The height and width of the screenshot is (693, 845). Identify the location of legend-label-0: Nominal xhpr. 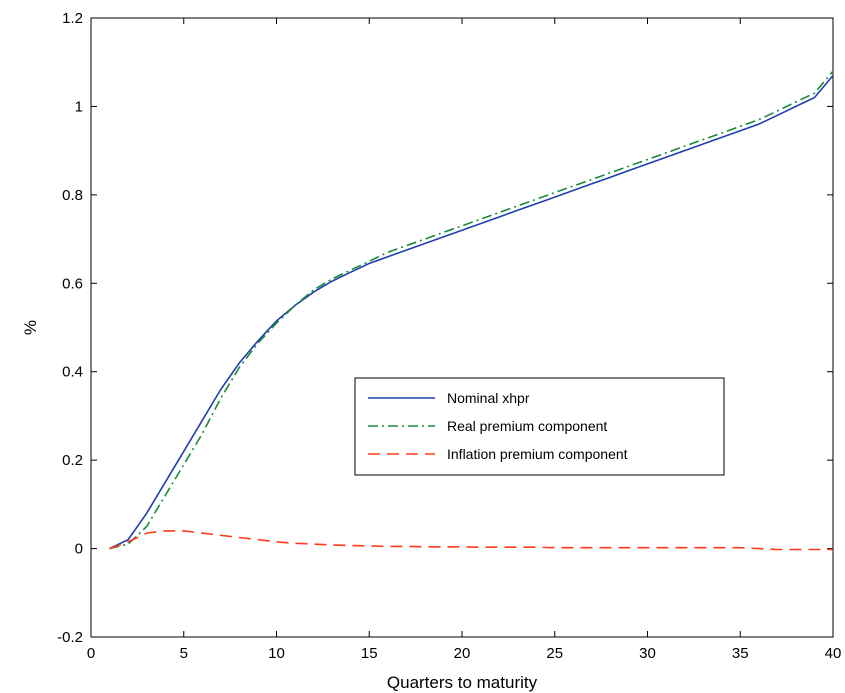
(488, 398).